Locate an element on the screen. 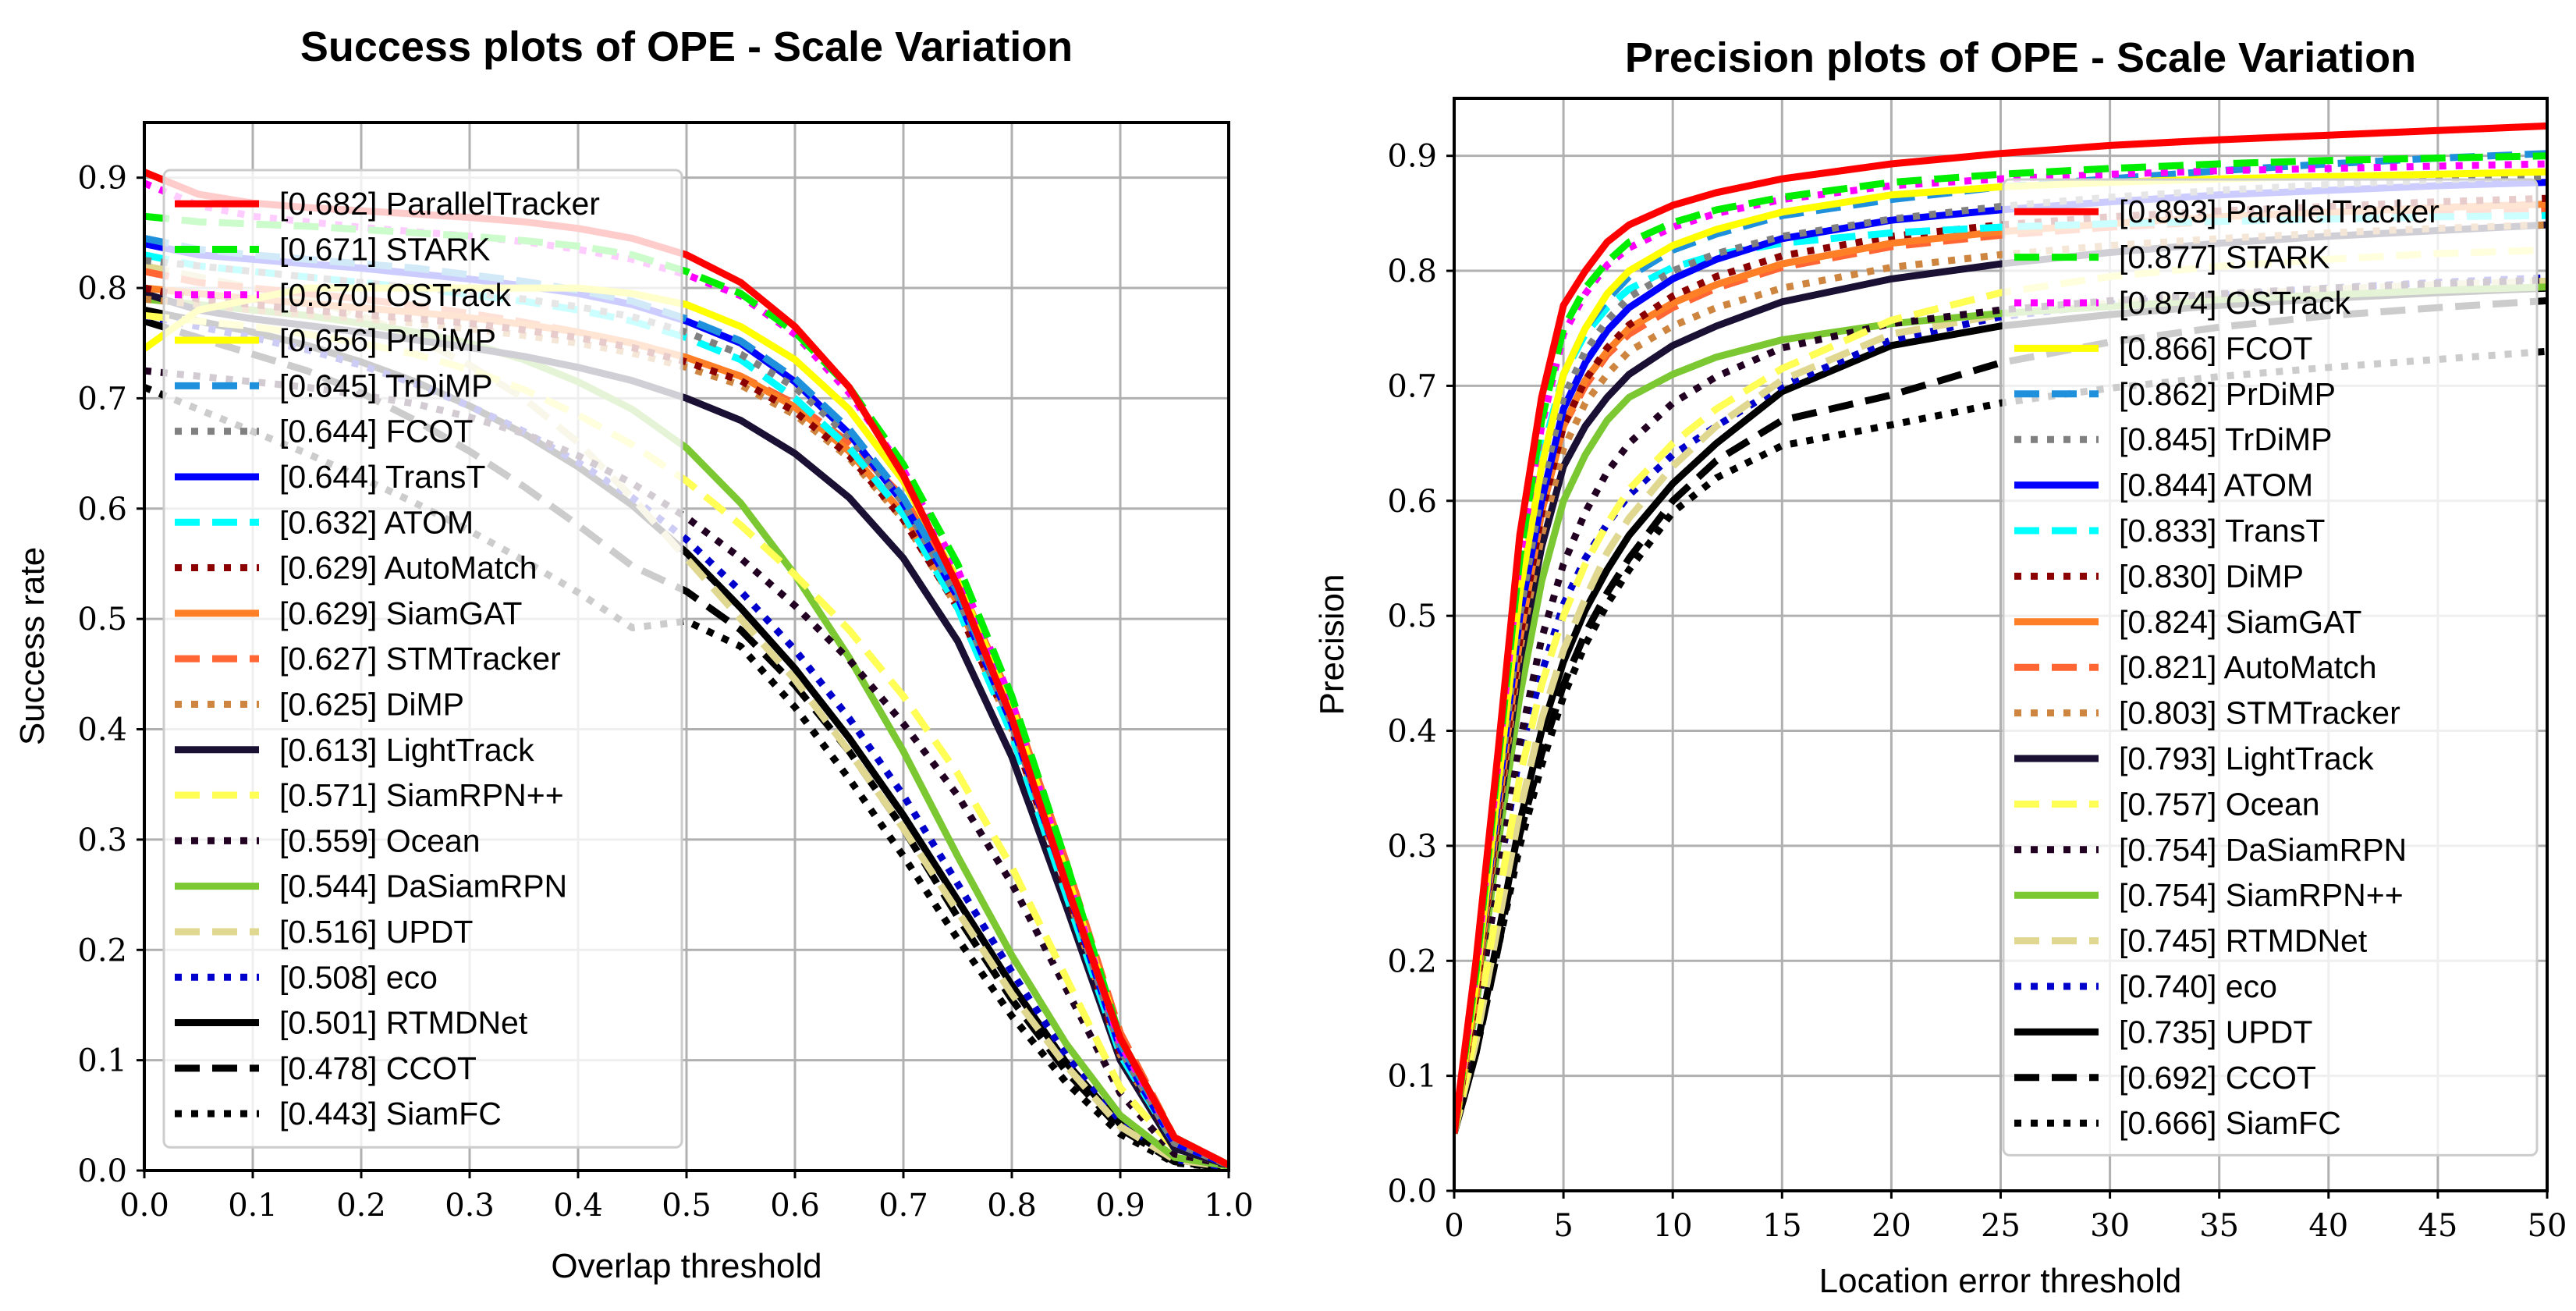 Image resolution: width=2576 pixels, height=1311 pixels. success-y-tick-label: 0.2 is located at coordinates (102, 950).